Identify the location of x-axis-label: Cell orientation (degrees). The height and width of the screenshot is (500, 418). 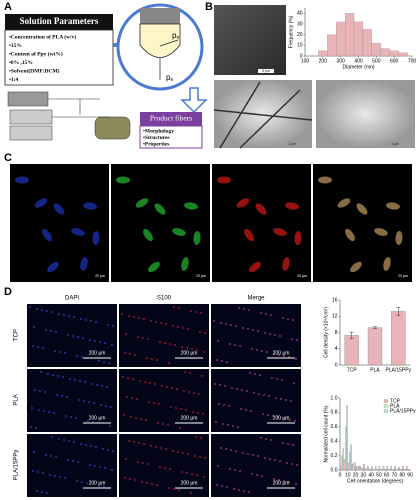
(375, 481).